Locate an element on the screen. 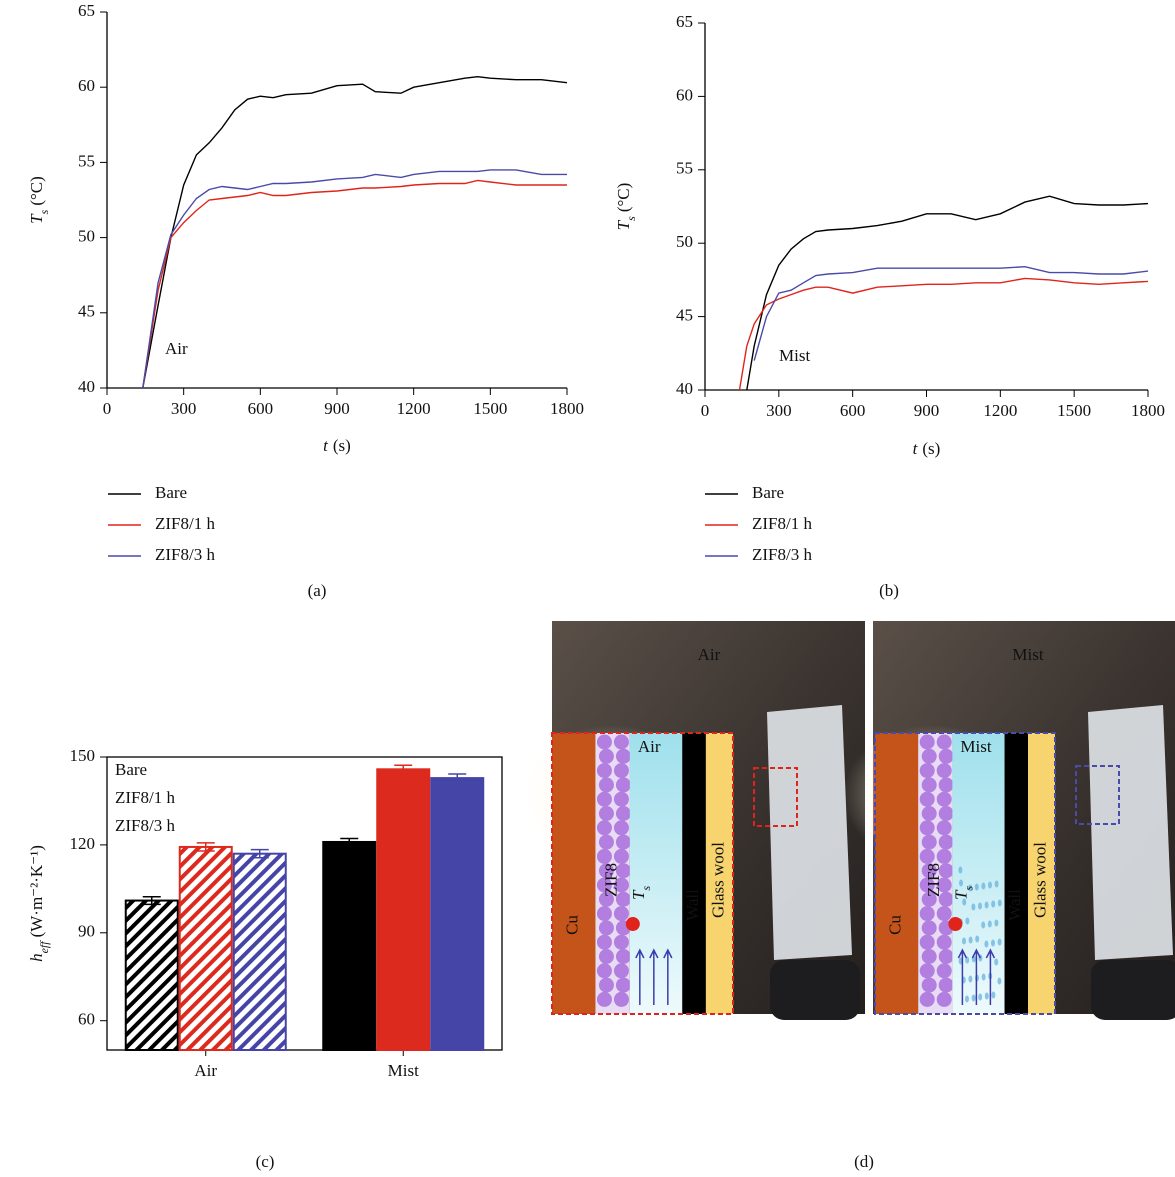  ts-label-main: T is located at coordinates (638, 894).